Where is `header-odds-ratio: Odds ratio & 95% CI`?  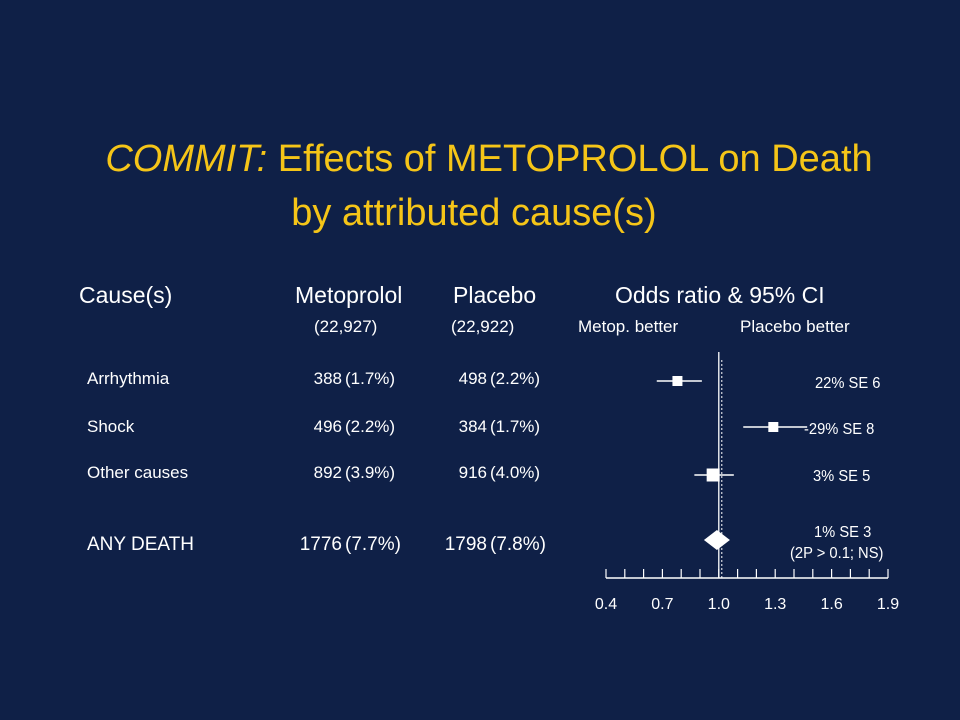 header-odds-ratio: Odds ratio & 95% CI is located at coordinates (720, 295).